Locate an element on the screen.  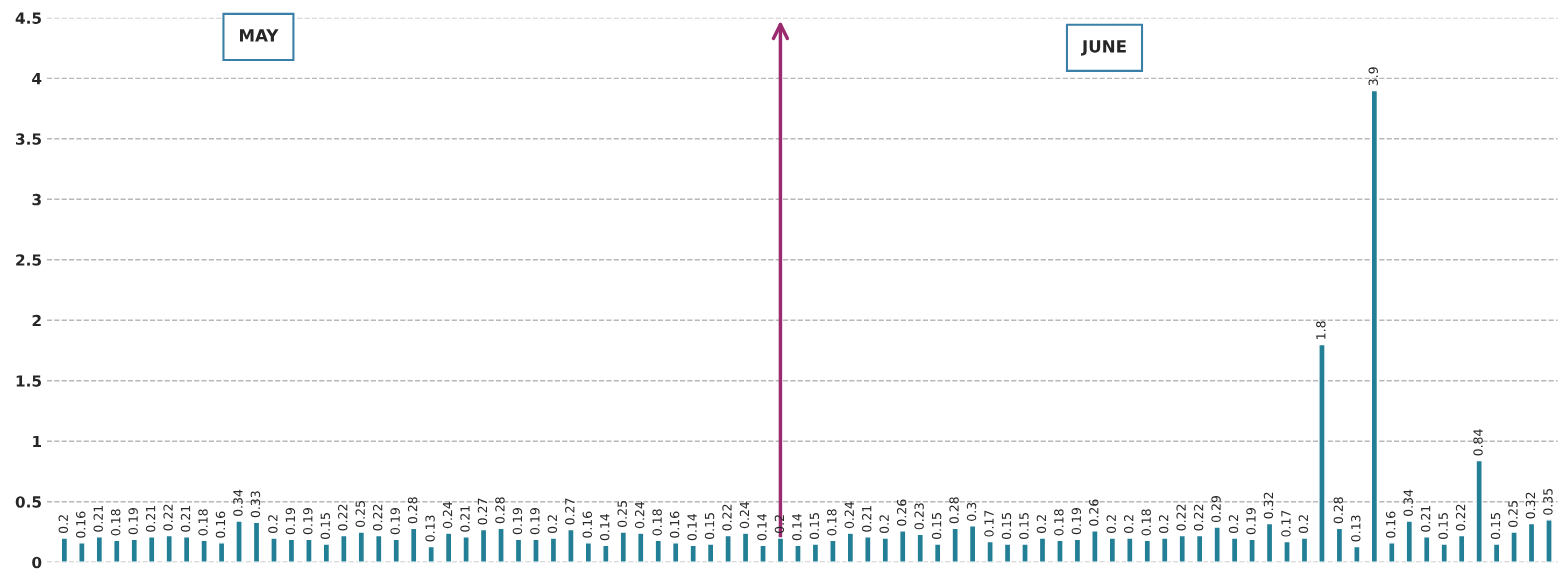
data-label: 0.13 is located at coordinates (430, 528).